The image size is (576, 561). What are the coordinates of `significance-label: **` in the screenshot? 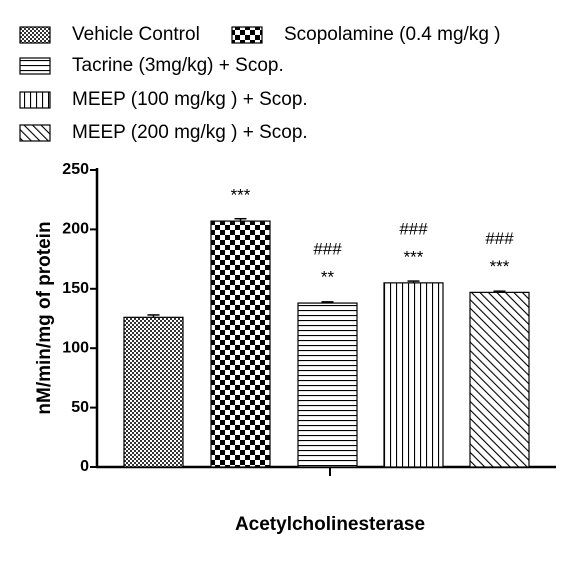 It's located at (328, 277).